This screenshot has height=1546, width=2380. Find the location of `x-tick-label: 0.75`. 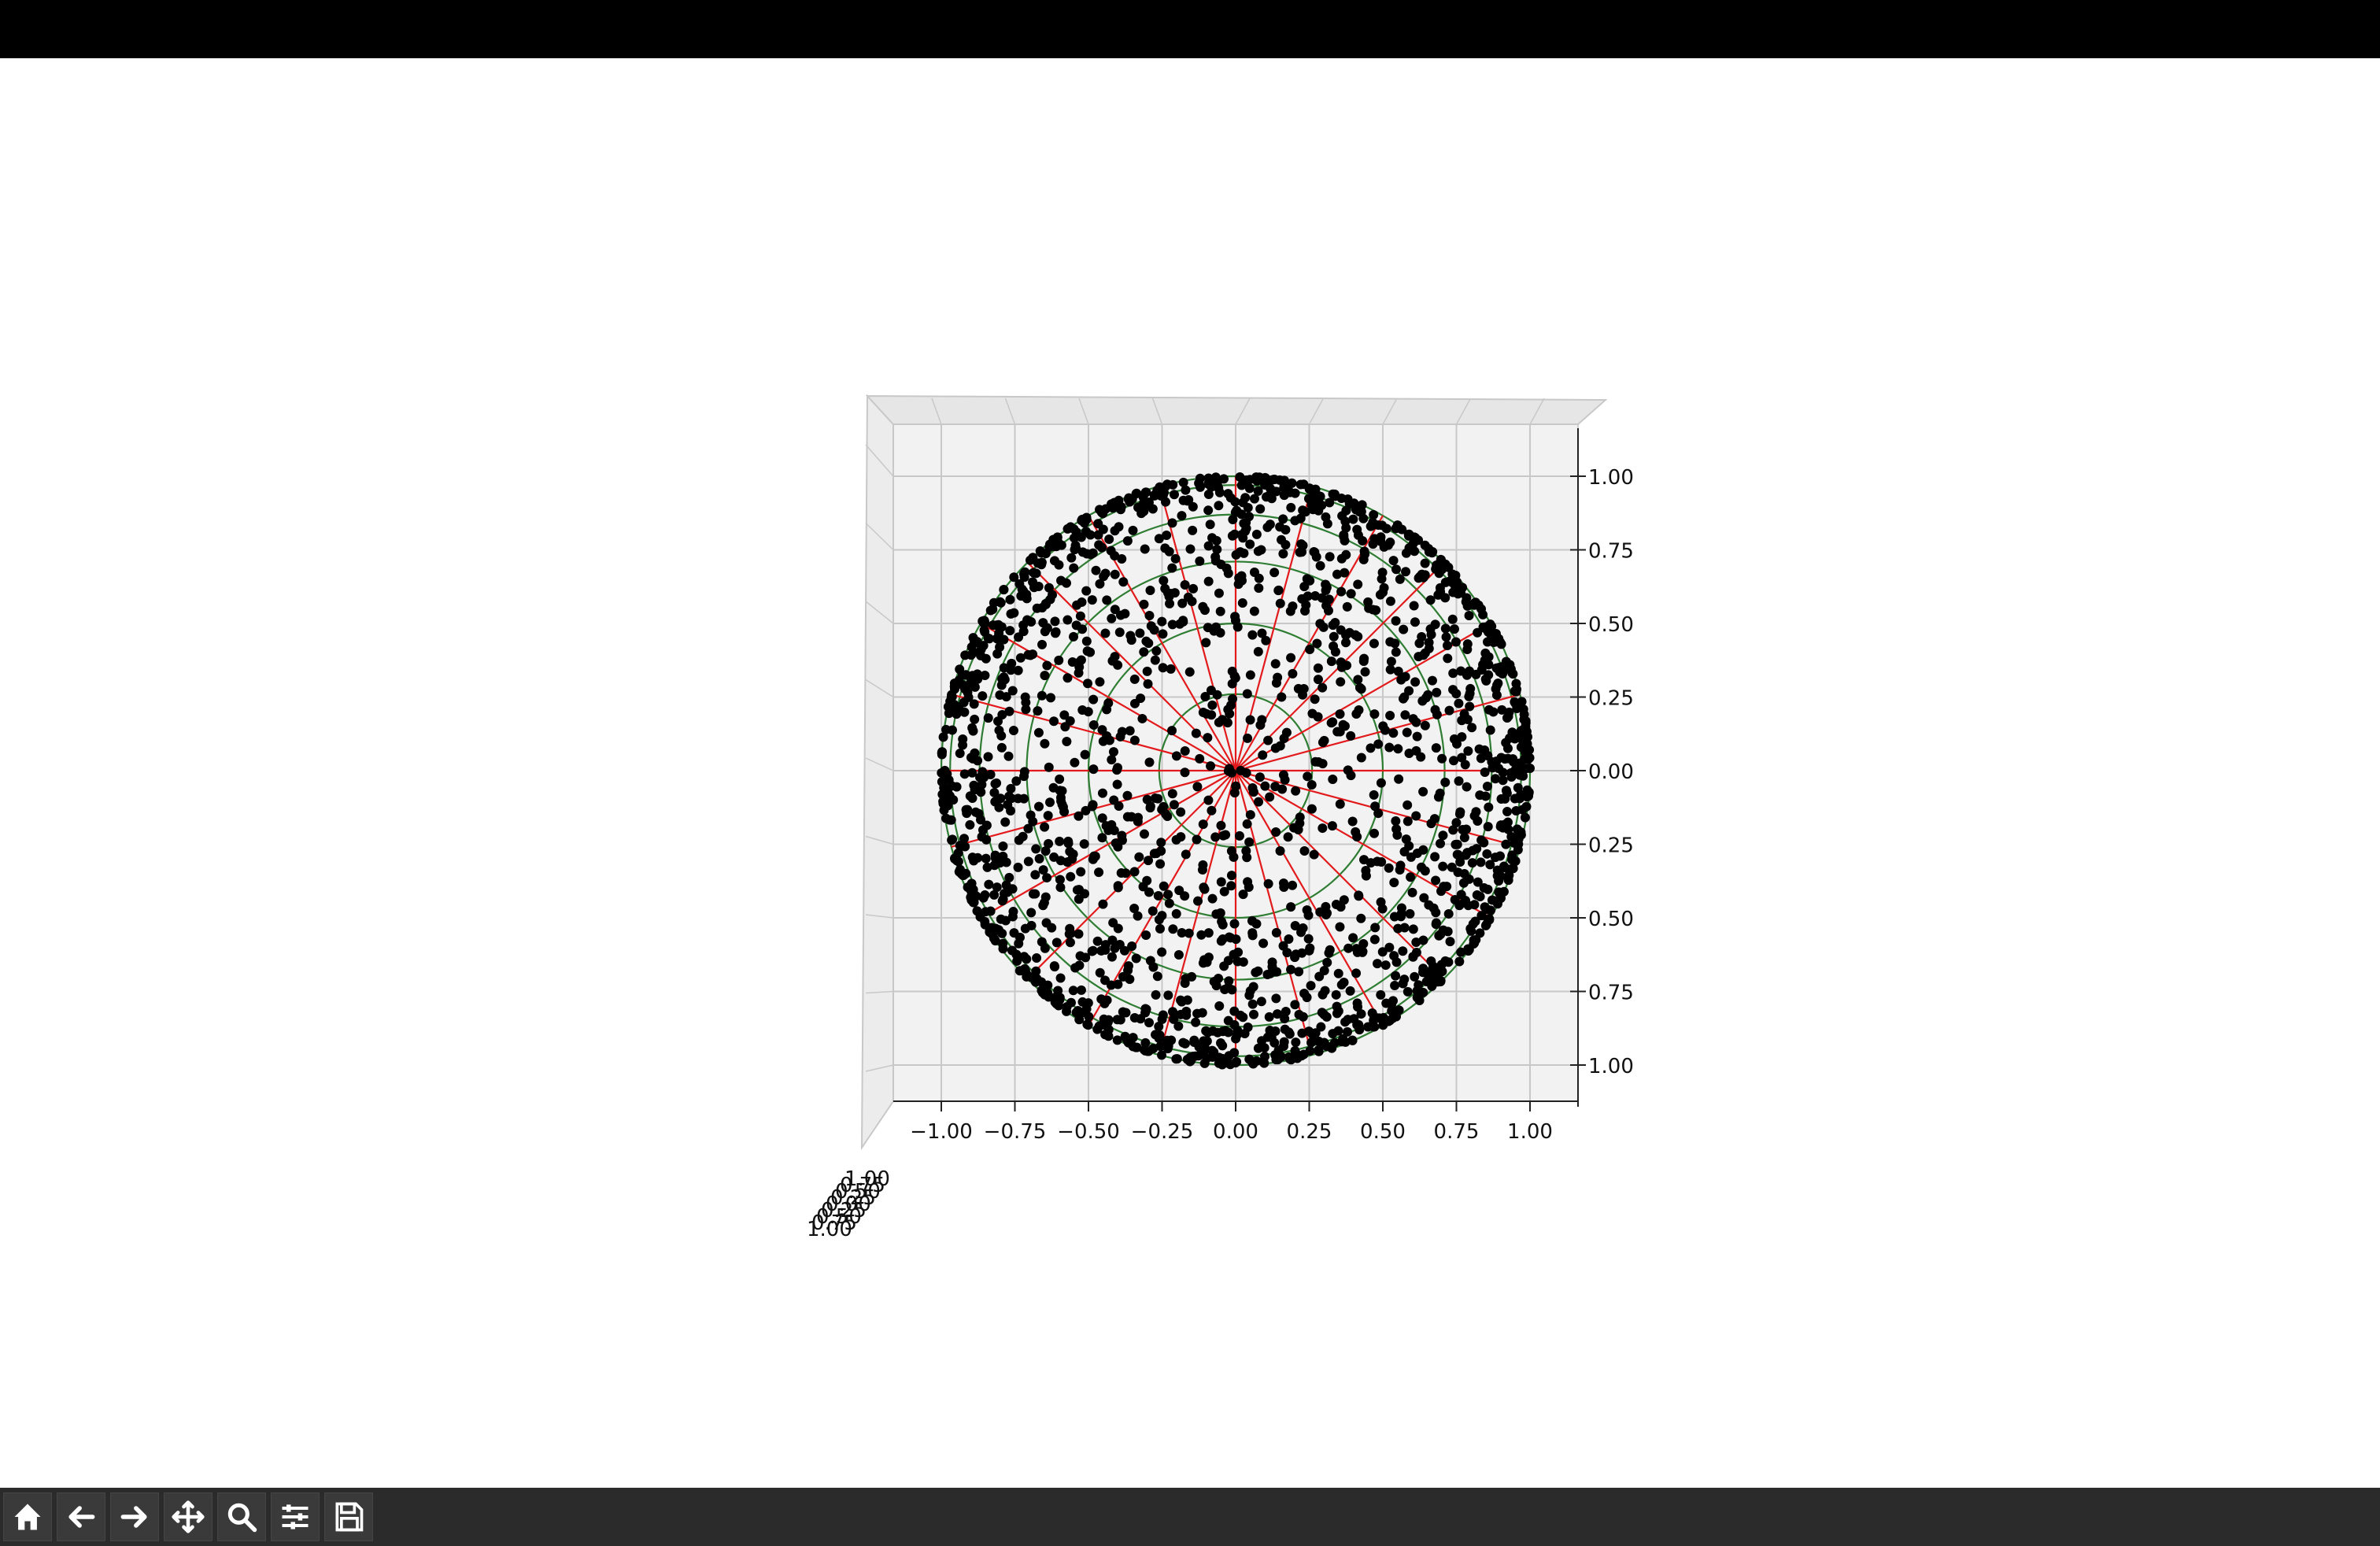

x-tick-label: 0.75 is located at coordinates (1457, 1132).